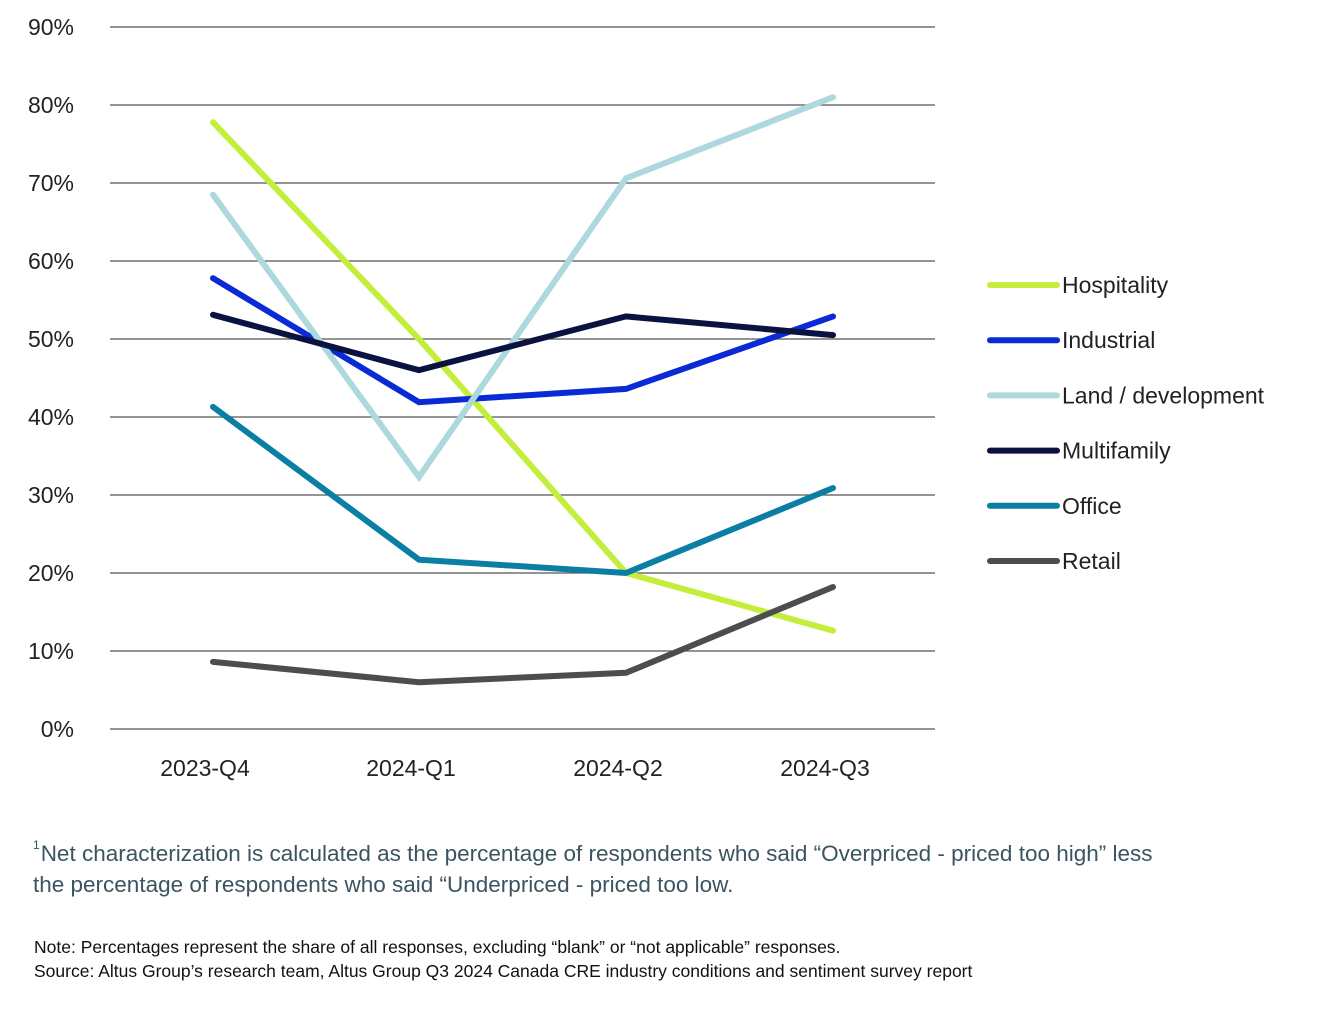 This screenshot has width=1321, height=1009. I want to click on x-tick-label: 2024-Q3, so click(825, 768).